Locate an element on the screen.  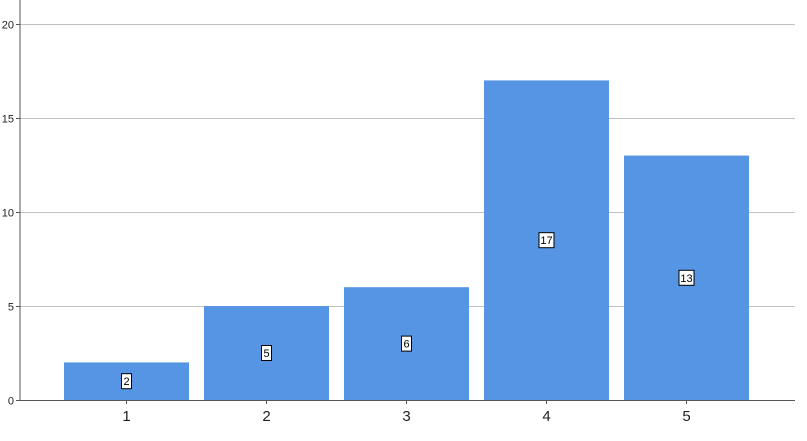
x-tick-label: 3 is located at coordinates (406, 416).